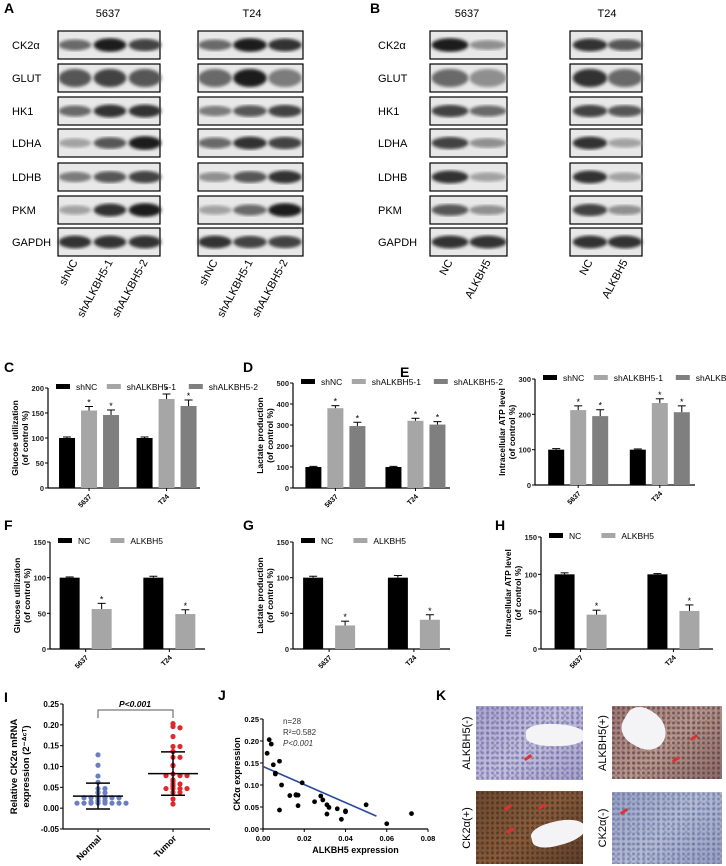 The width and height of the screenshot is (726, 866). I want to click on protein-label: LDHB, so click(26, 178).